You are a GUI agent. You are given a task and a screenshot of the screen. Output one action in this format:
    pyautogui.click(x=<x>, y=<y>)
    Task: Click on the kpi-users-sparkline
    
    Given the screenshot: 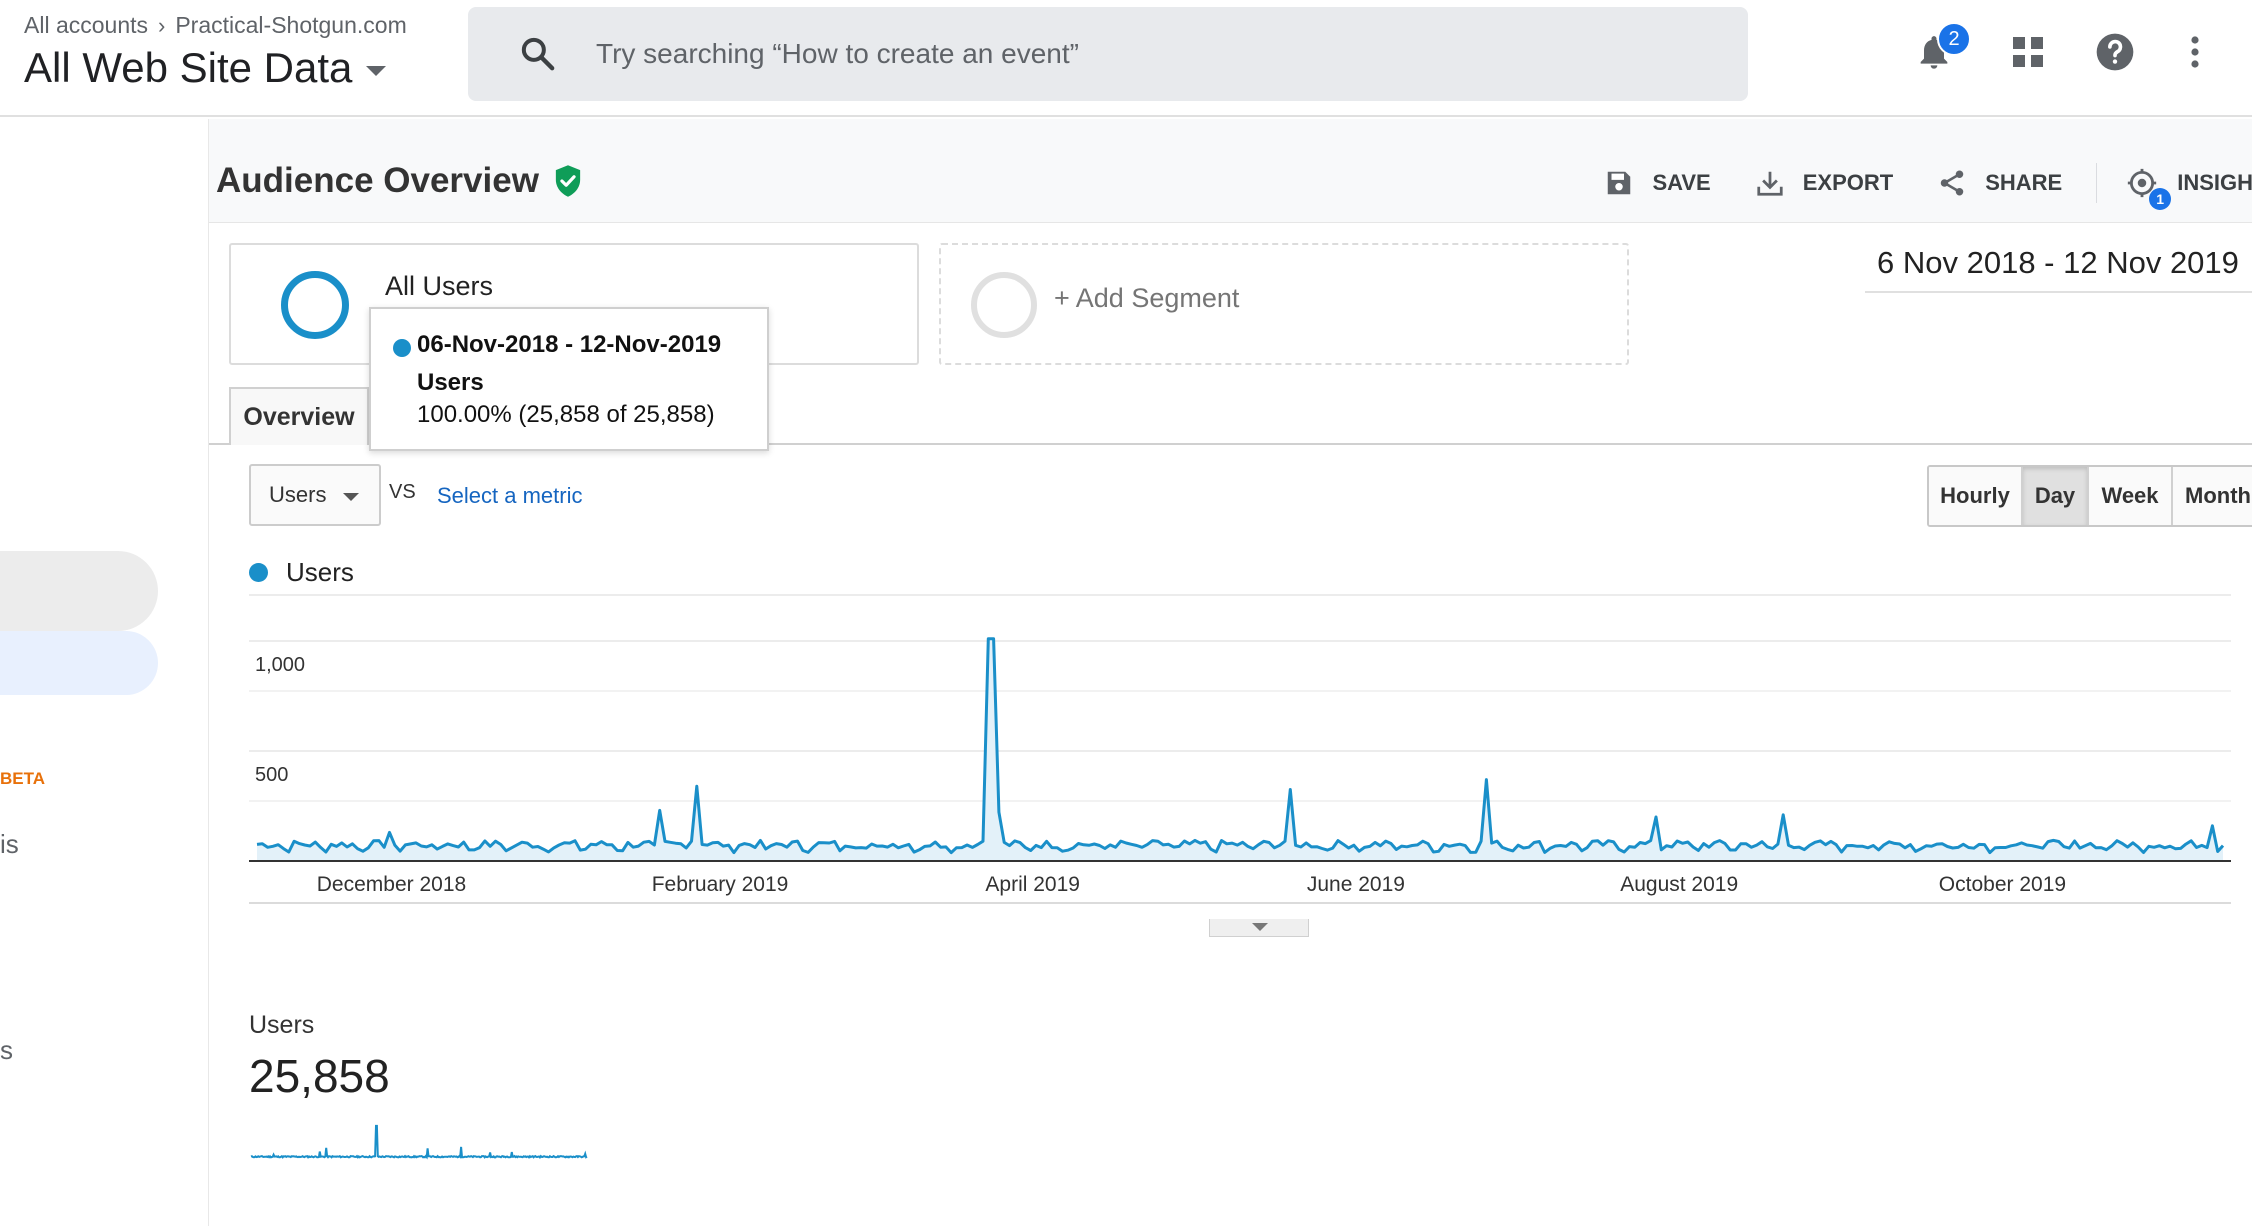 What is the action you would take?
    pyautogui.click(x=419, y=1142)
    